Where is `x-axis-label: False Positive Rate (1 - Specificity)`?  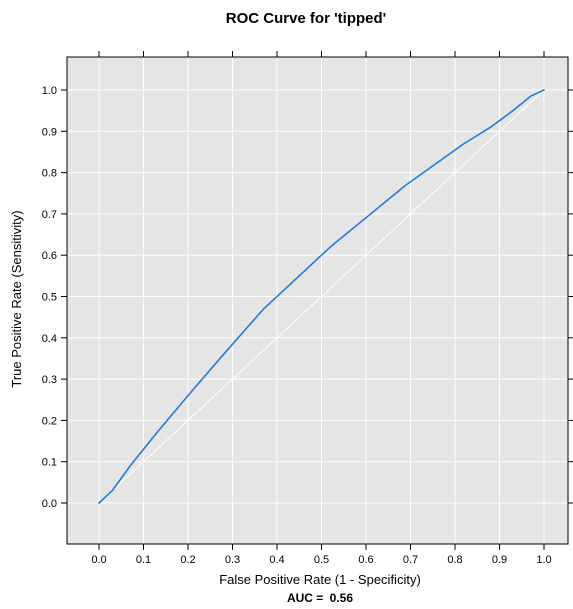 x-axis-label: False Positive Rate (1 - Specificity) is located at coordinates (320, 579).